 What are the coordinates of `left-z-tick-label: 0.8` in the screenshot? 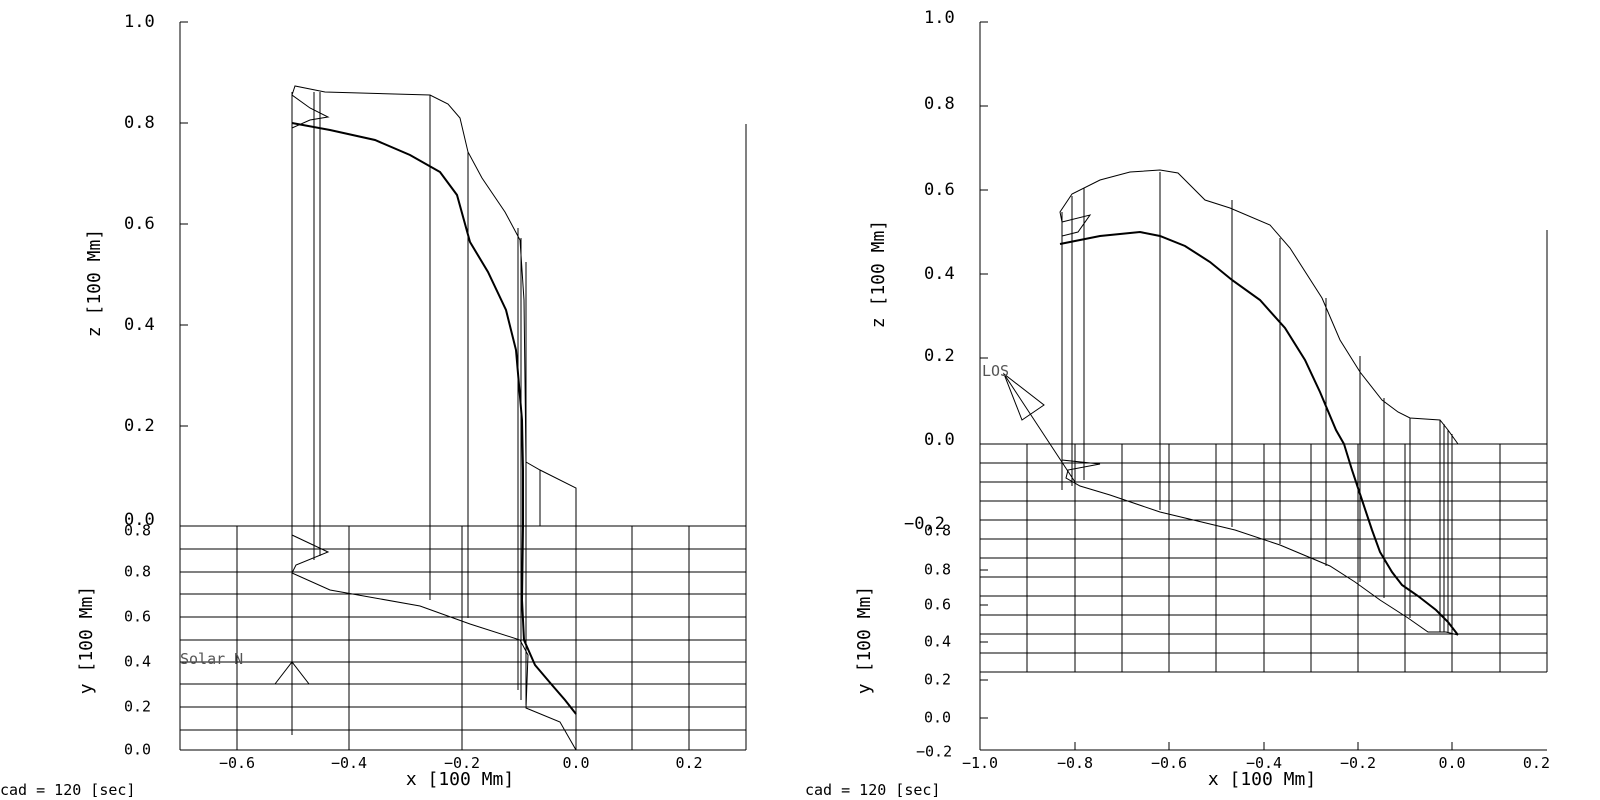 It's located at (139, 123).